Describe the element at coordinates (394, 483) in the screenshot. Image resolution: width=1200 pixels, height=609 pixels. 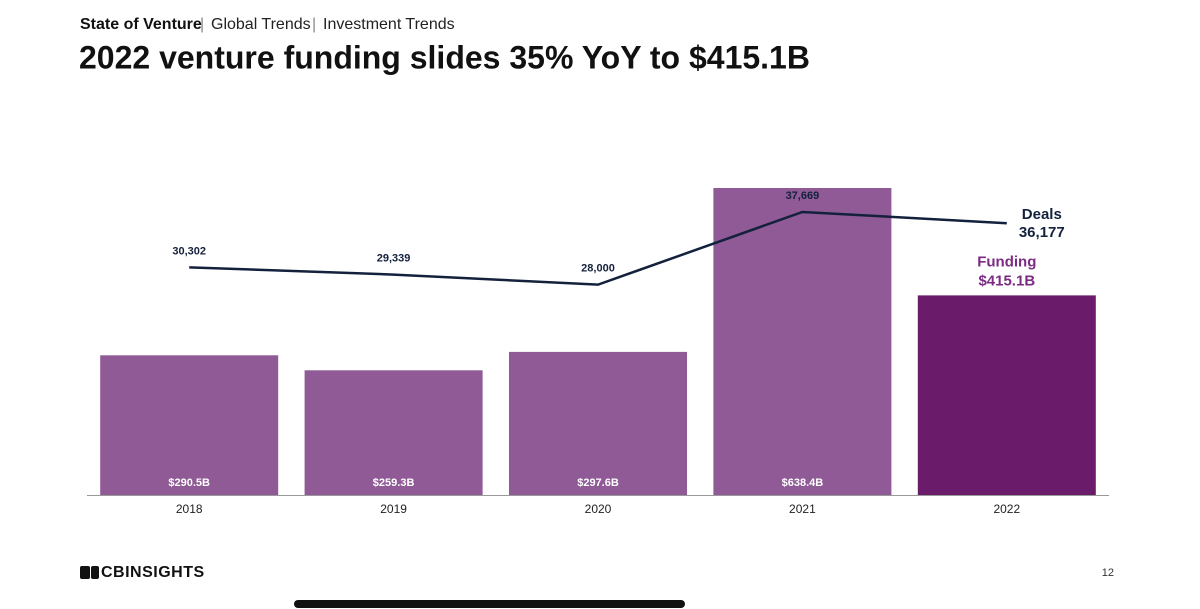
I see `bar-value-label: $259.3B` at that location.